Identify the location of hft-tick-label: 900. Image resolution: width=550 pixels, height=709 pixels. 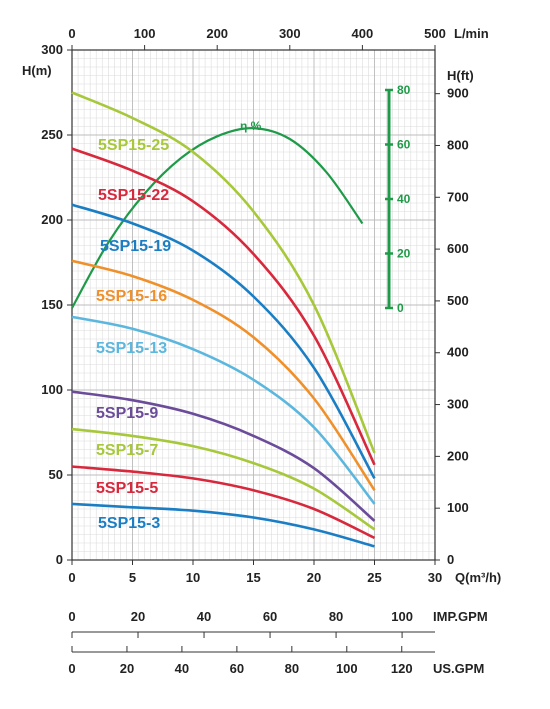
(458, 93).